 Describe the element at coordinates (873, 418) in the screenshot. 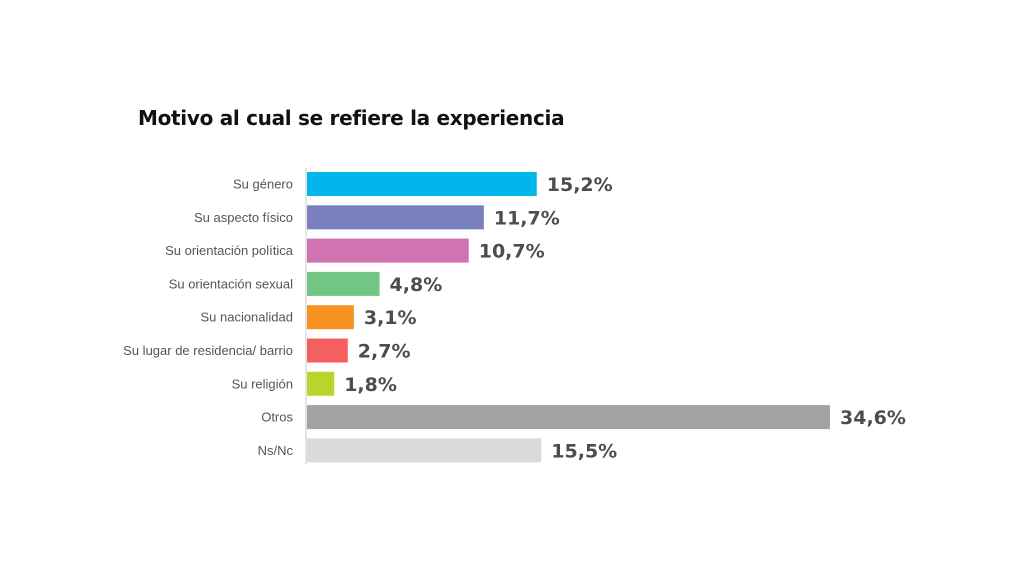

I see `value-label: 34,6%` at that location.